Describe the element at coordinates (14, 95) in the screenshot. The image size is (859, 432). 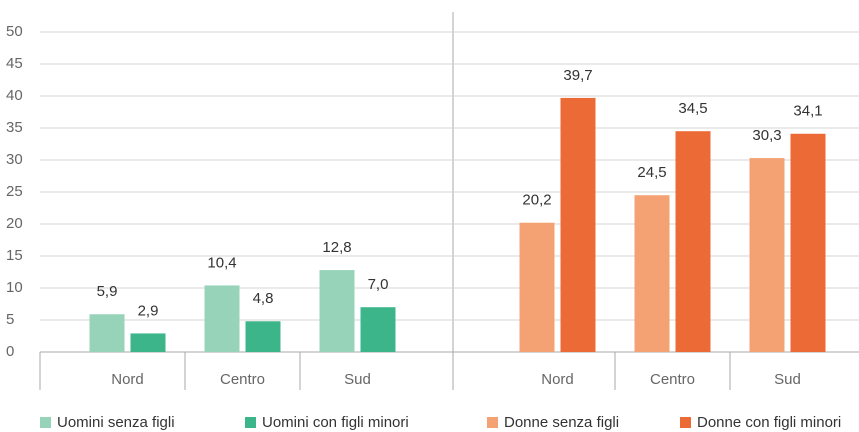
I see `y-tick-label: 40` at that location.